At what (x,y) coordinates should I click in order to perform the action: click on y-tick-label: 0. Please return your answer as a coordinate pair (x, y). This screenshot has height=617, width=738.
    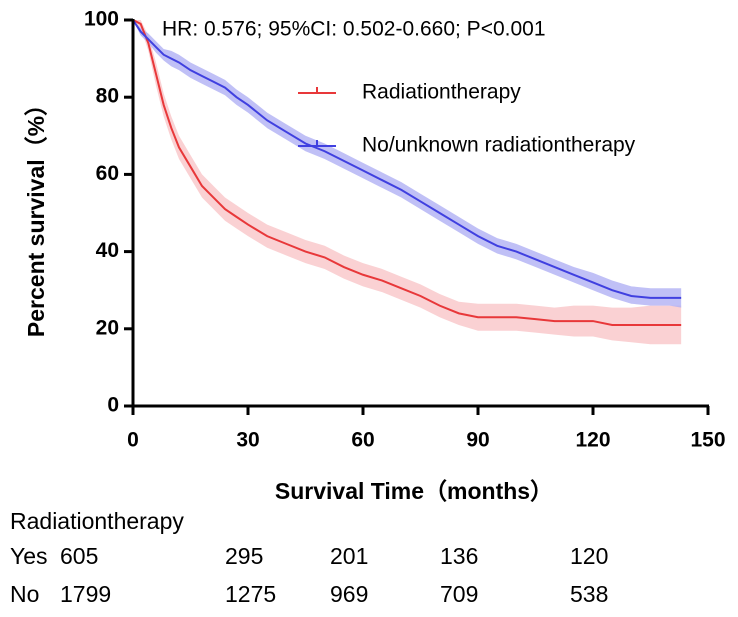
    Looking at the image, I should click on (113, 405).